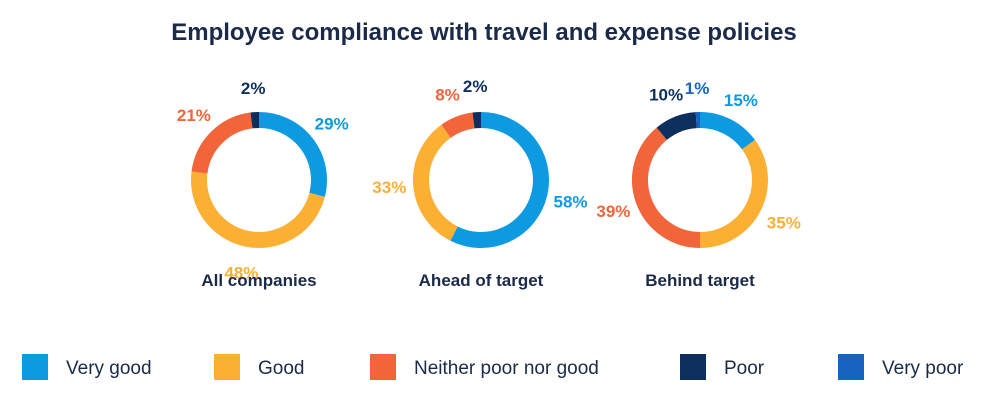  I want to click on legend-label-good: Good, so click(281, 368).